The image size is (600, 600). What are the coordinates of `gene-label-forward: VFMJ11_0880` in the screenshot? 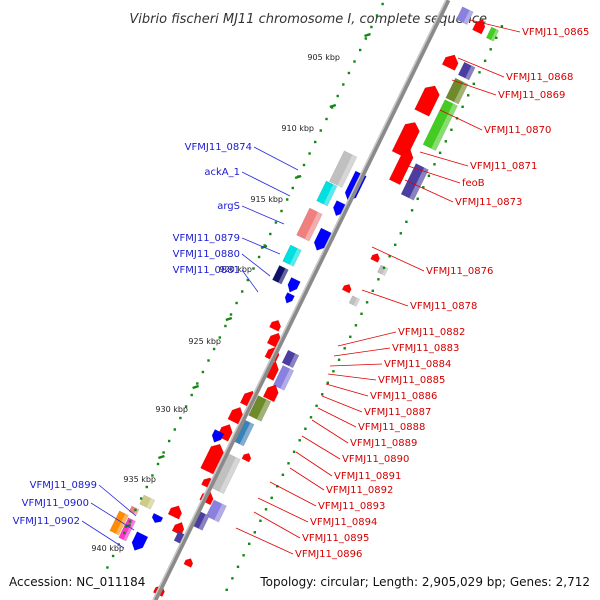 It's located at (206, 254).